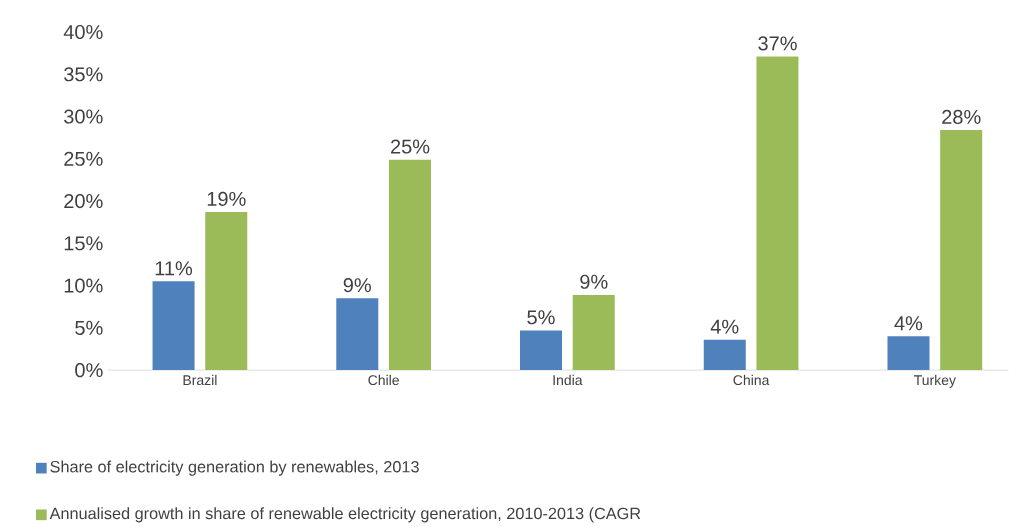  What do you see at coordinates (777, 43) in the screenshot?
I see `data-label: 37%` at bounding box center [777, 43].